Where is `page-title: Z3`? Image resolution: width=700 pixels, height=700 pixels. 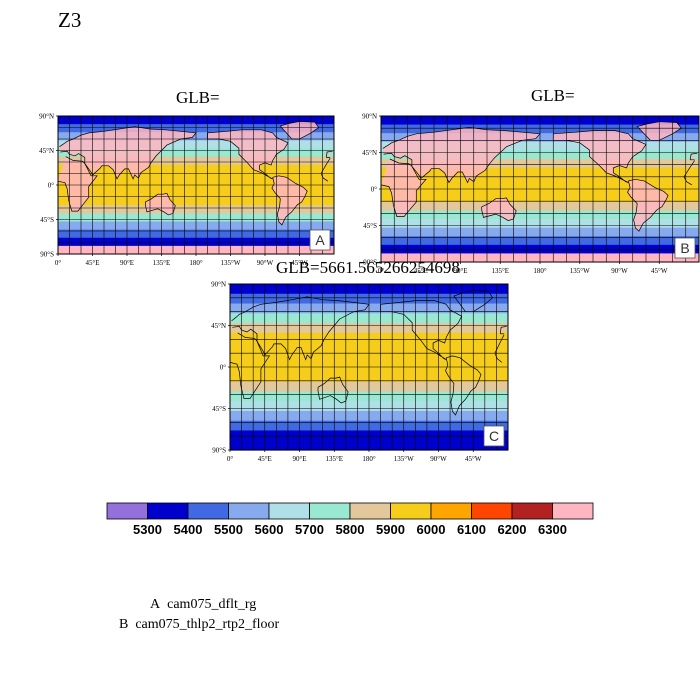
page-title: Z3 is located at coordinates (70, 20).